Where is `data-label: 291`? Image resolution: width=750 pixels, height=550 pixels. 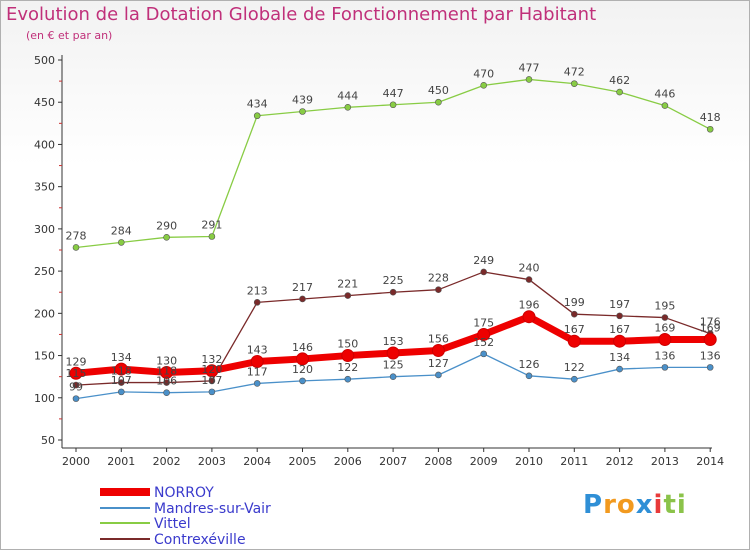 data-label: 291 is located at coordinates (211, 224).